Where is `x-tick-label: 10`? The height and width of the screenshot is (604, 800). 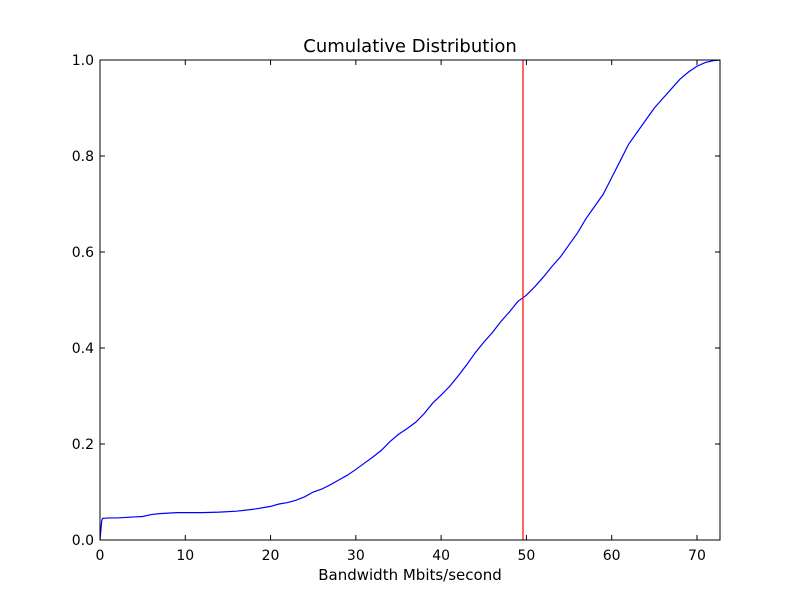 x-tick-label: 10 is located at coordinates (185, 556).